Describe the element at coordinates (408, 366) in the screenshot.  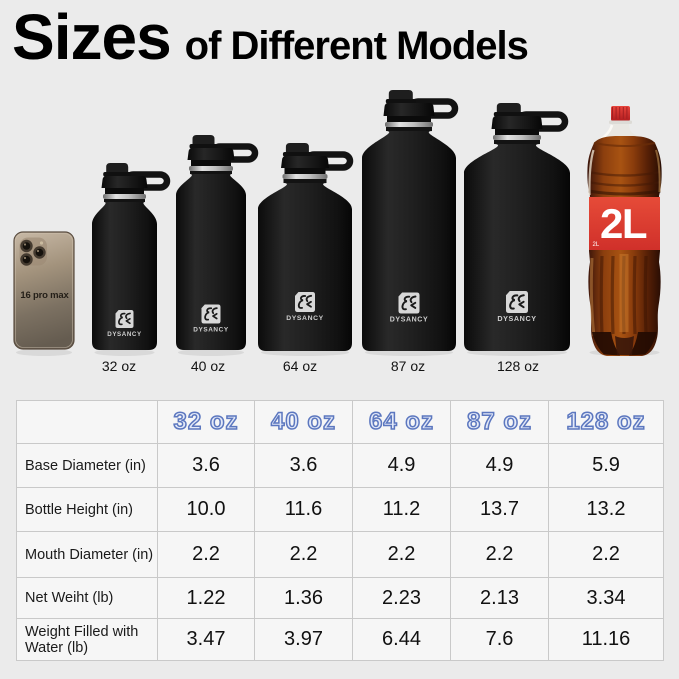
I see `svg-text: 87 oz` at that location.